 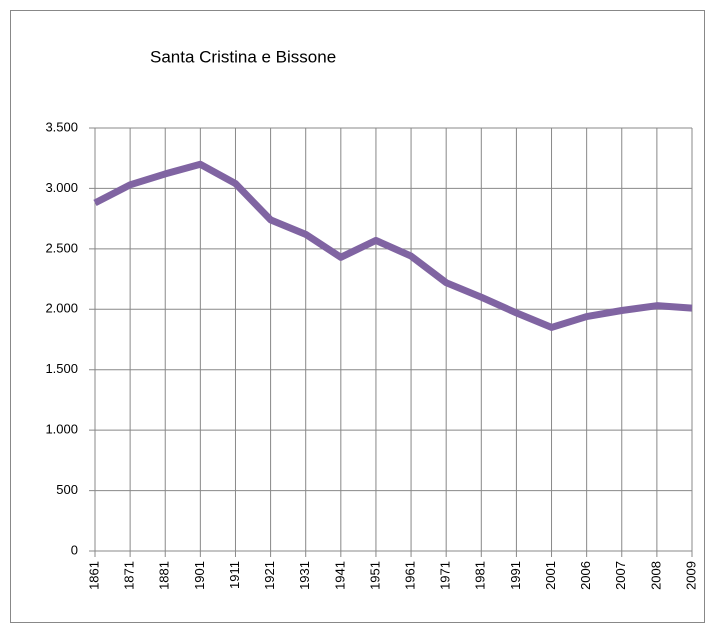 I want to click on y-tick-label: 3.500, so click(x=61, y=126).